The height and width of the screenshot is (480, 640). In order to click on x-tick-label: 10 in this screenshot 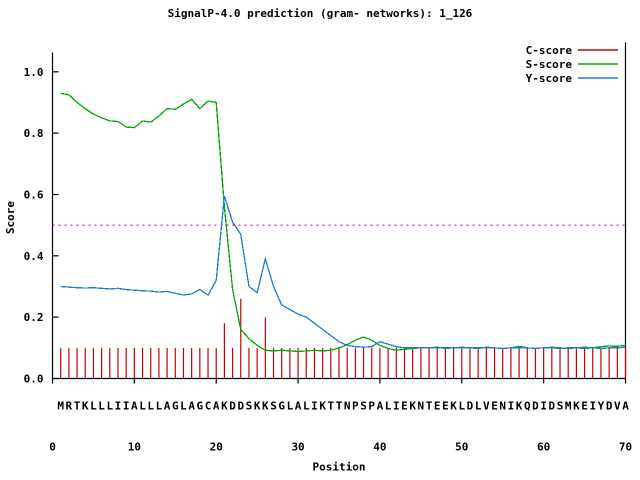, I will do `click(134, 447)`.